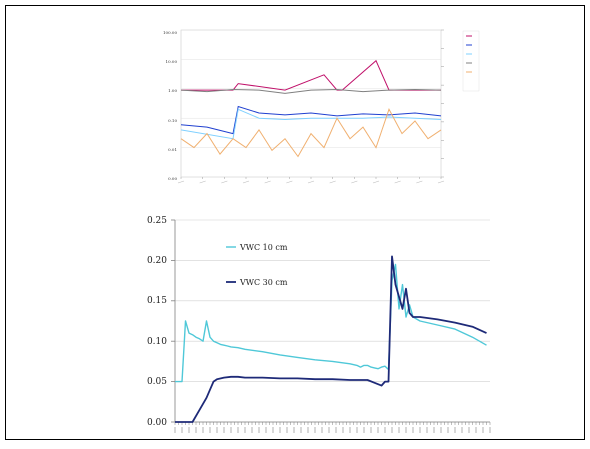 The width and height of the screenshot is (590, 449). I want to click on top-y-tick-labels: 100.00 10.00 1.00 0.10 0.01 0.00, so click(170, 105).